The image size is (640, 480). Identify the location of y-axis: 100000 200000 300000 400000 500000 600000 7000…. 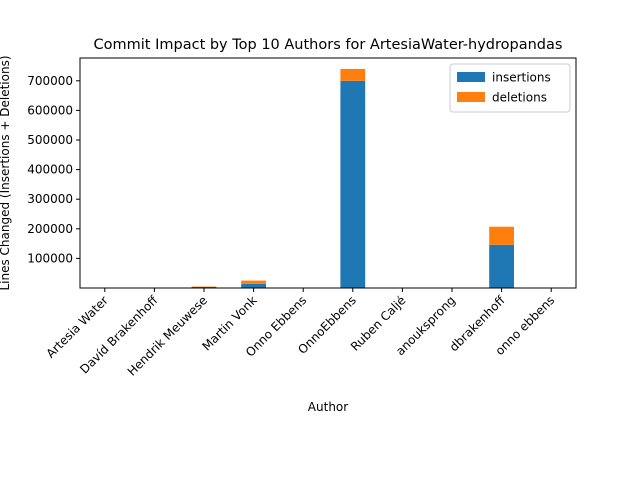
(53, 169).